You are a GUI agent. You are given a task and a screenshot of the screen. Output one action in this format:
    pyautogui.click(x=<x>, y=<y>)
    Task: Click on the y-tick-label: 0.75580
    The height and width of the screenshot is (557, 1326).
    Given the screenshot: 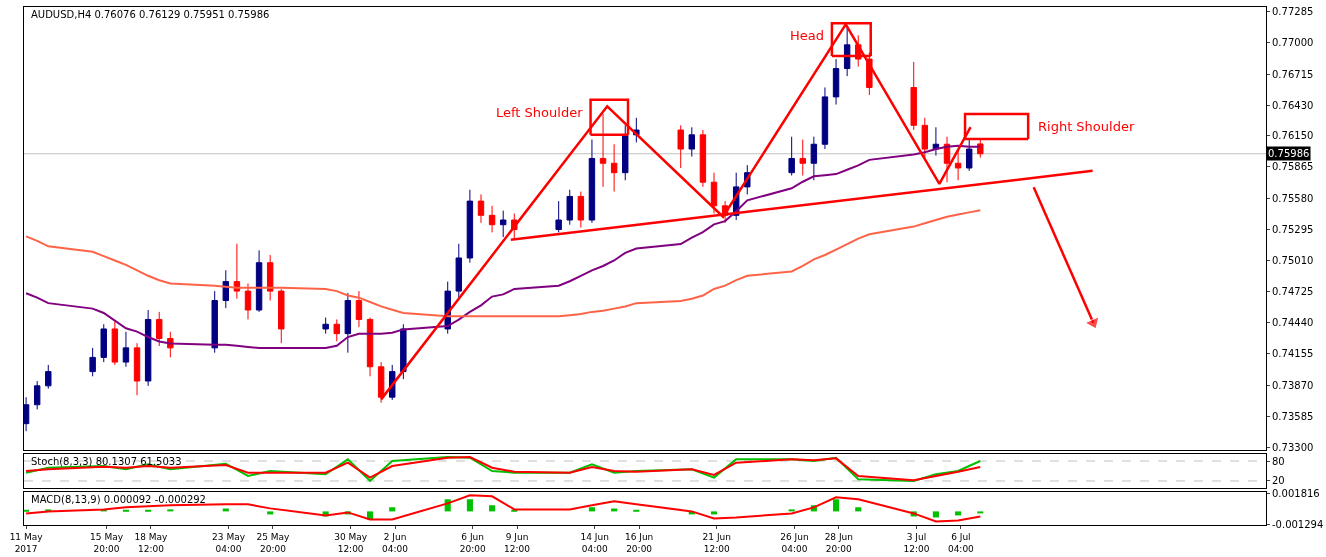 What is the action you would take?
    pyautogui.click(x=1293, y=198)
    